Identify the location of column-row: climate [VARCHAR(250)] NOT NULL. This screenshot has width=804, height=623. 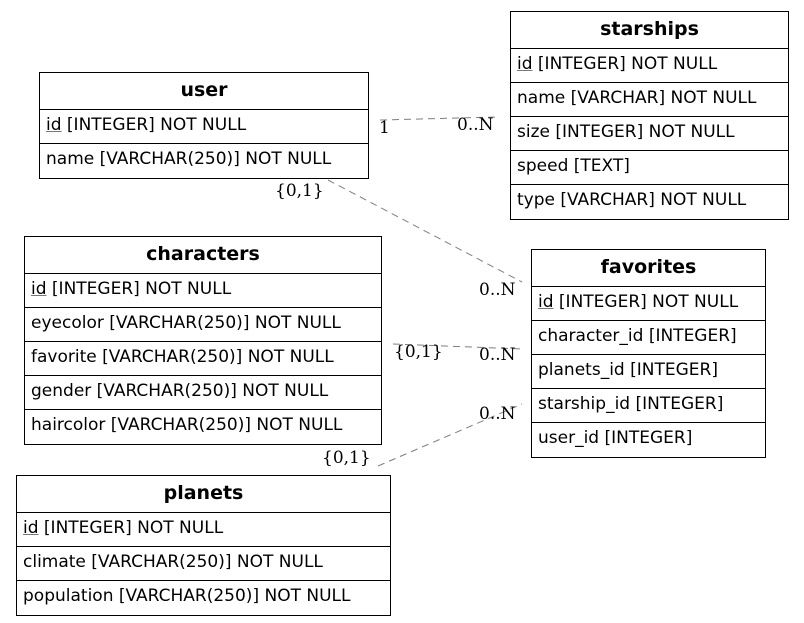
(203, 564).